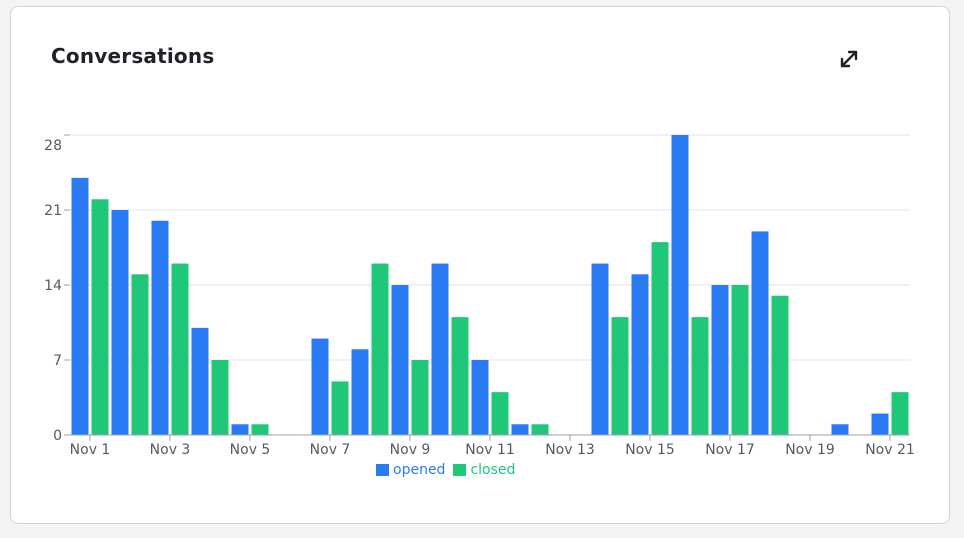 Image resolution: width=964 pixels, height=538 pixels. Describe the element at coordinates (890, 450) in the screenshot. I see `x-tick-label: Nov 21` at that location.